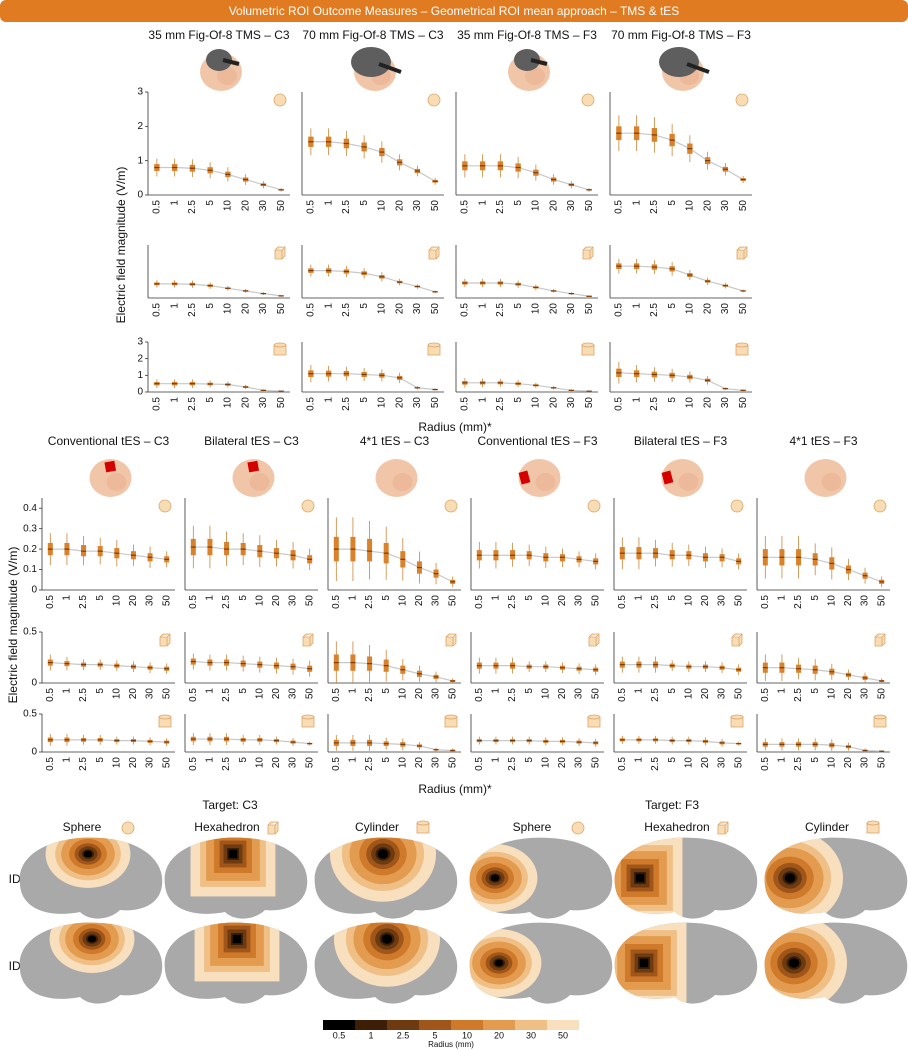 The width and height of the screenshot is (908, 1050). What do you see at coordinates (140, 342) in the screenshot?
I see `y-tick-label: 3` at bounding box center [140, 342].